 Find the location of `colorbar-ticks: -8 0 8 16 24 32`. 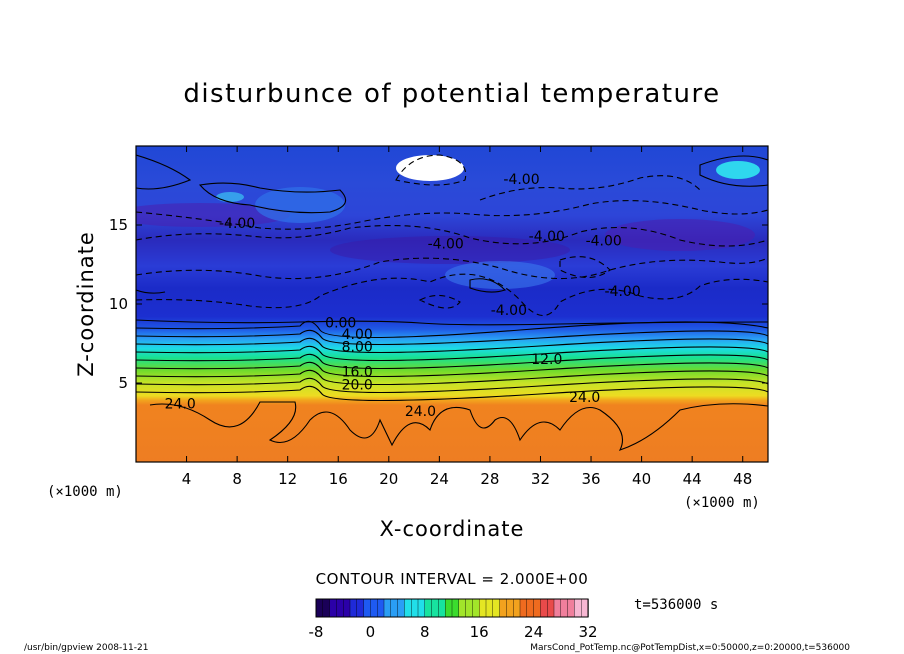

colorbar-ticks: -8 0 8 16 24 32 is located at coordinates (453, 632).